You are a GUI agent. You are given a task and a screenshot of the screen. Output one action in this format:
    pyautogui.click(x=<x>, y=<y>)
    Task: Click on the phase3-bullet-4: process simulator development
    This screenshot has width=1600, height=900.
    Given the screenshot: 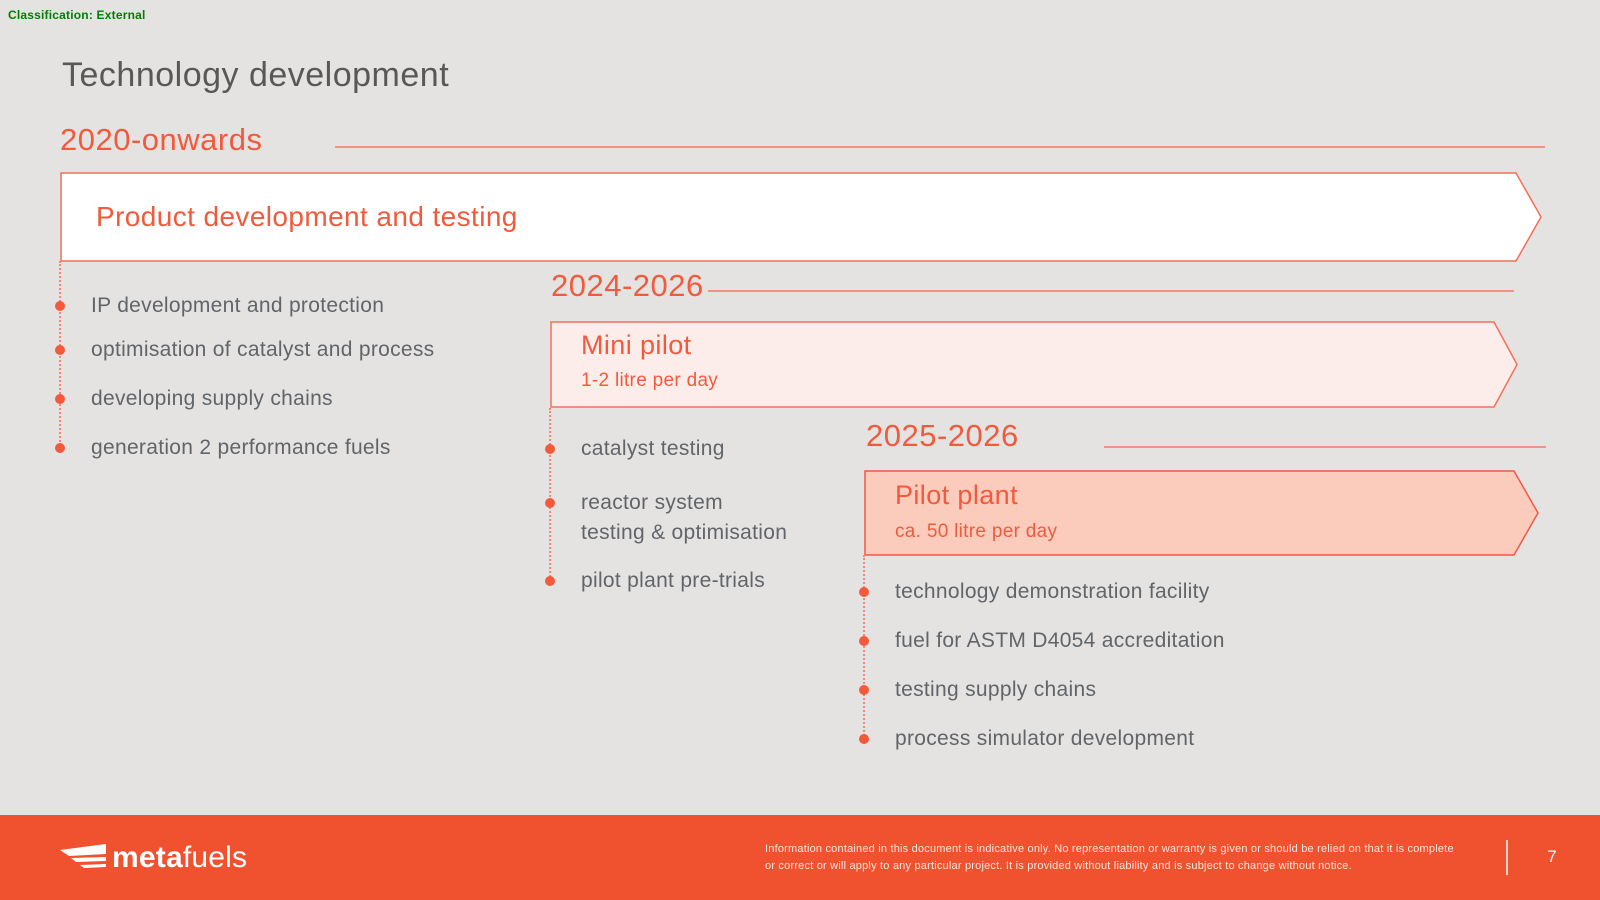 What is the action you would take?
    pyautogui.click(x=1045, y=738)
    